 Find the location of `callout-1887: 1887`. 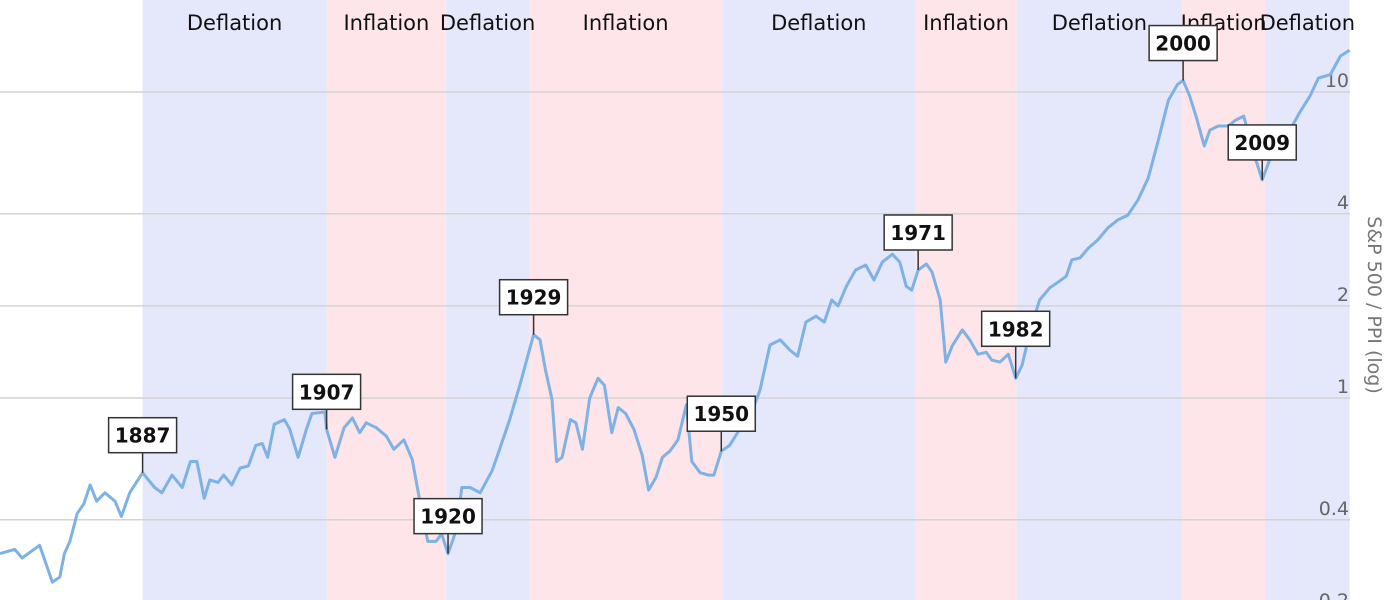

callout-1887: 1887 is located at coordinates (142, 444).